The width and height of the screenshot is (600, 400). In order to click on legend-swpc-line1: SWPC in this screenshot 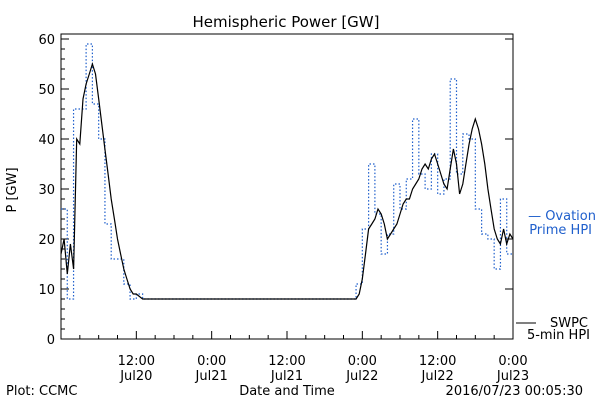, I will do `click(569, 323)`.